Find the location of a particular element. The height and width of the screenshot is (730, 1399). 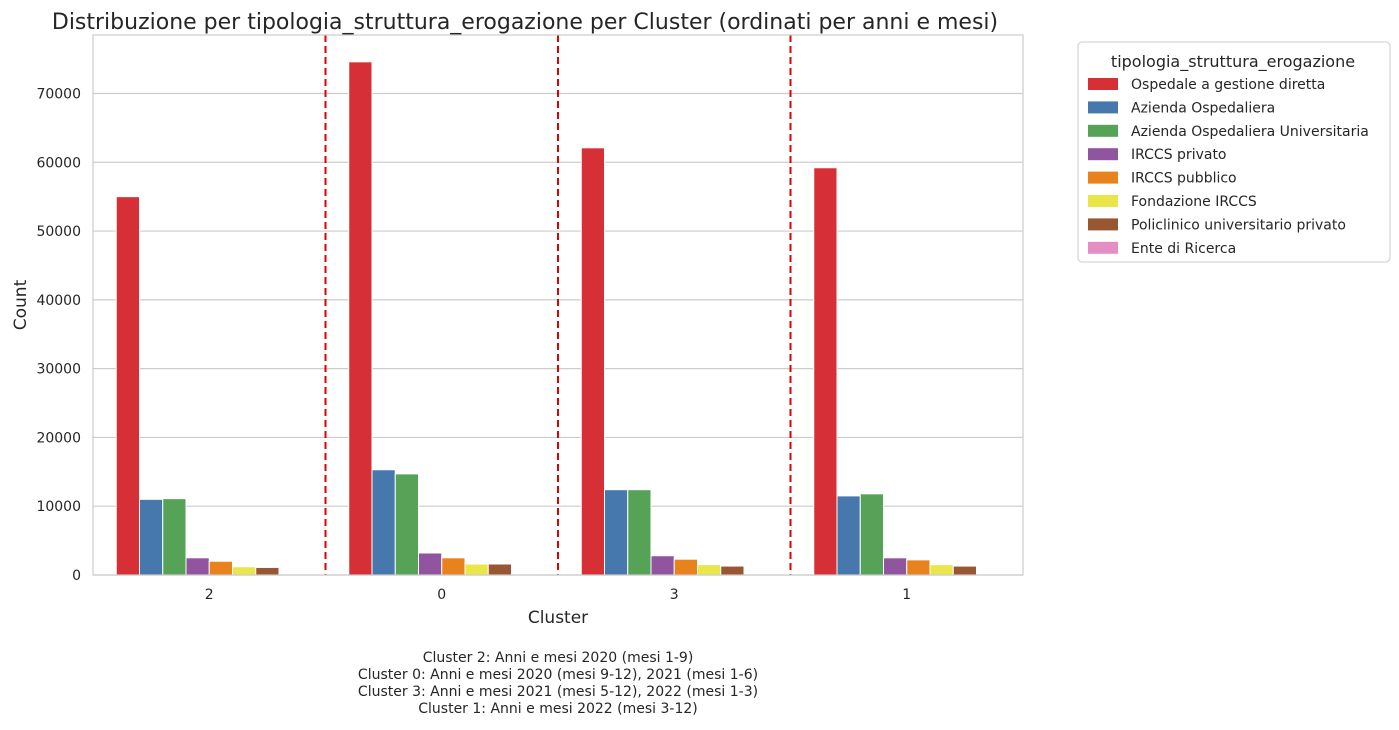

y-tick-label: 50000 is located at coordinates (58, 232).